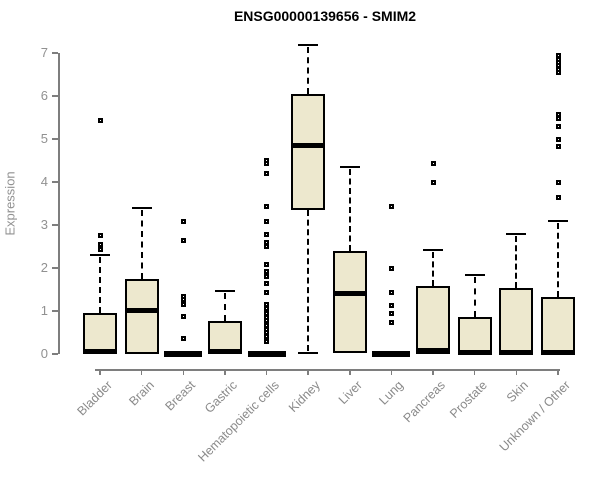 Image resolution: width=600 pixels, height=500 pixels. I want to click on y-axis-line, so click(59, 203).